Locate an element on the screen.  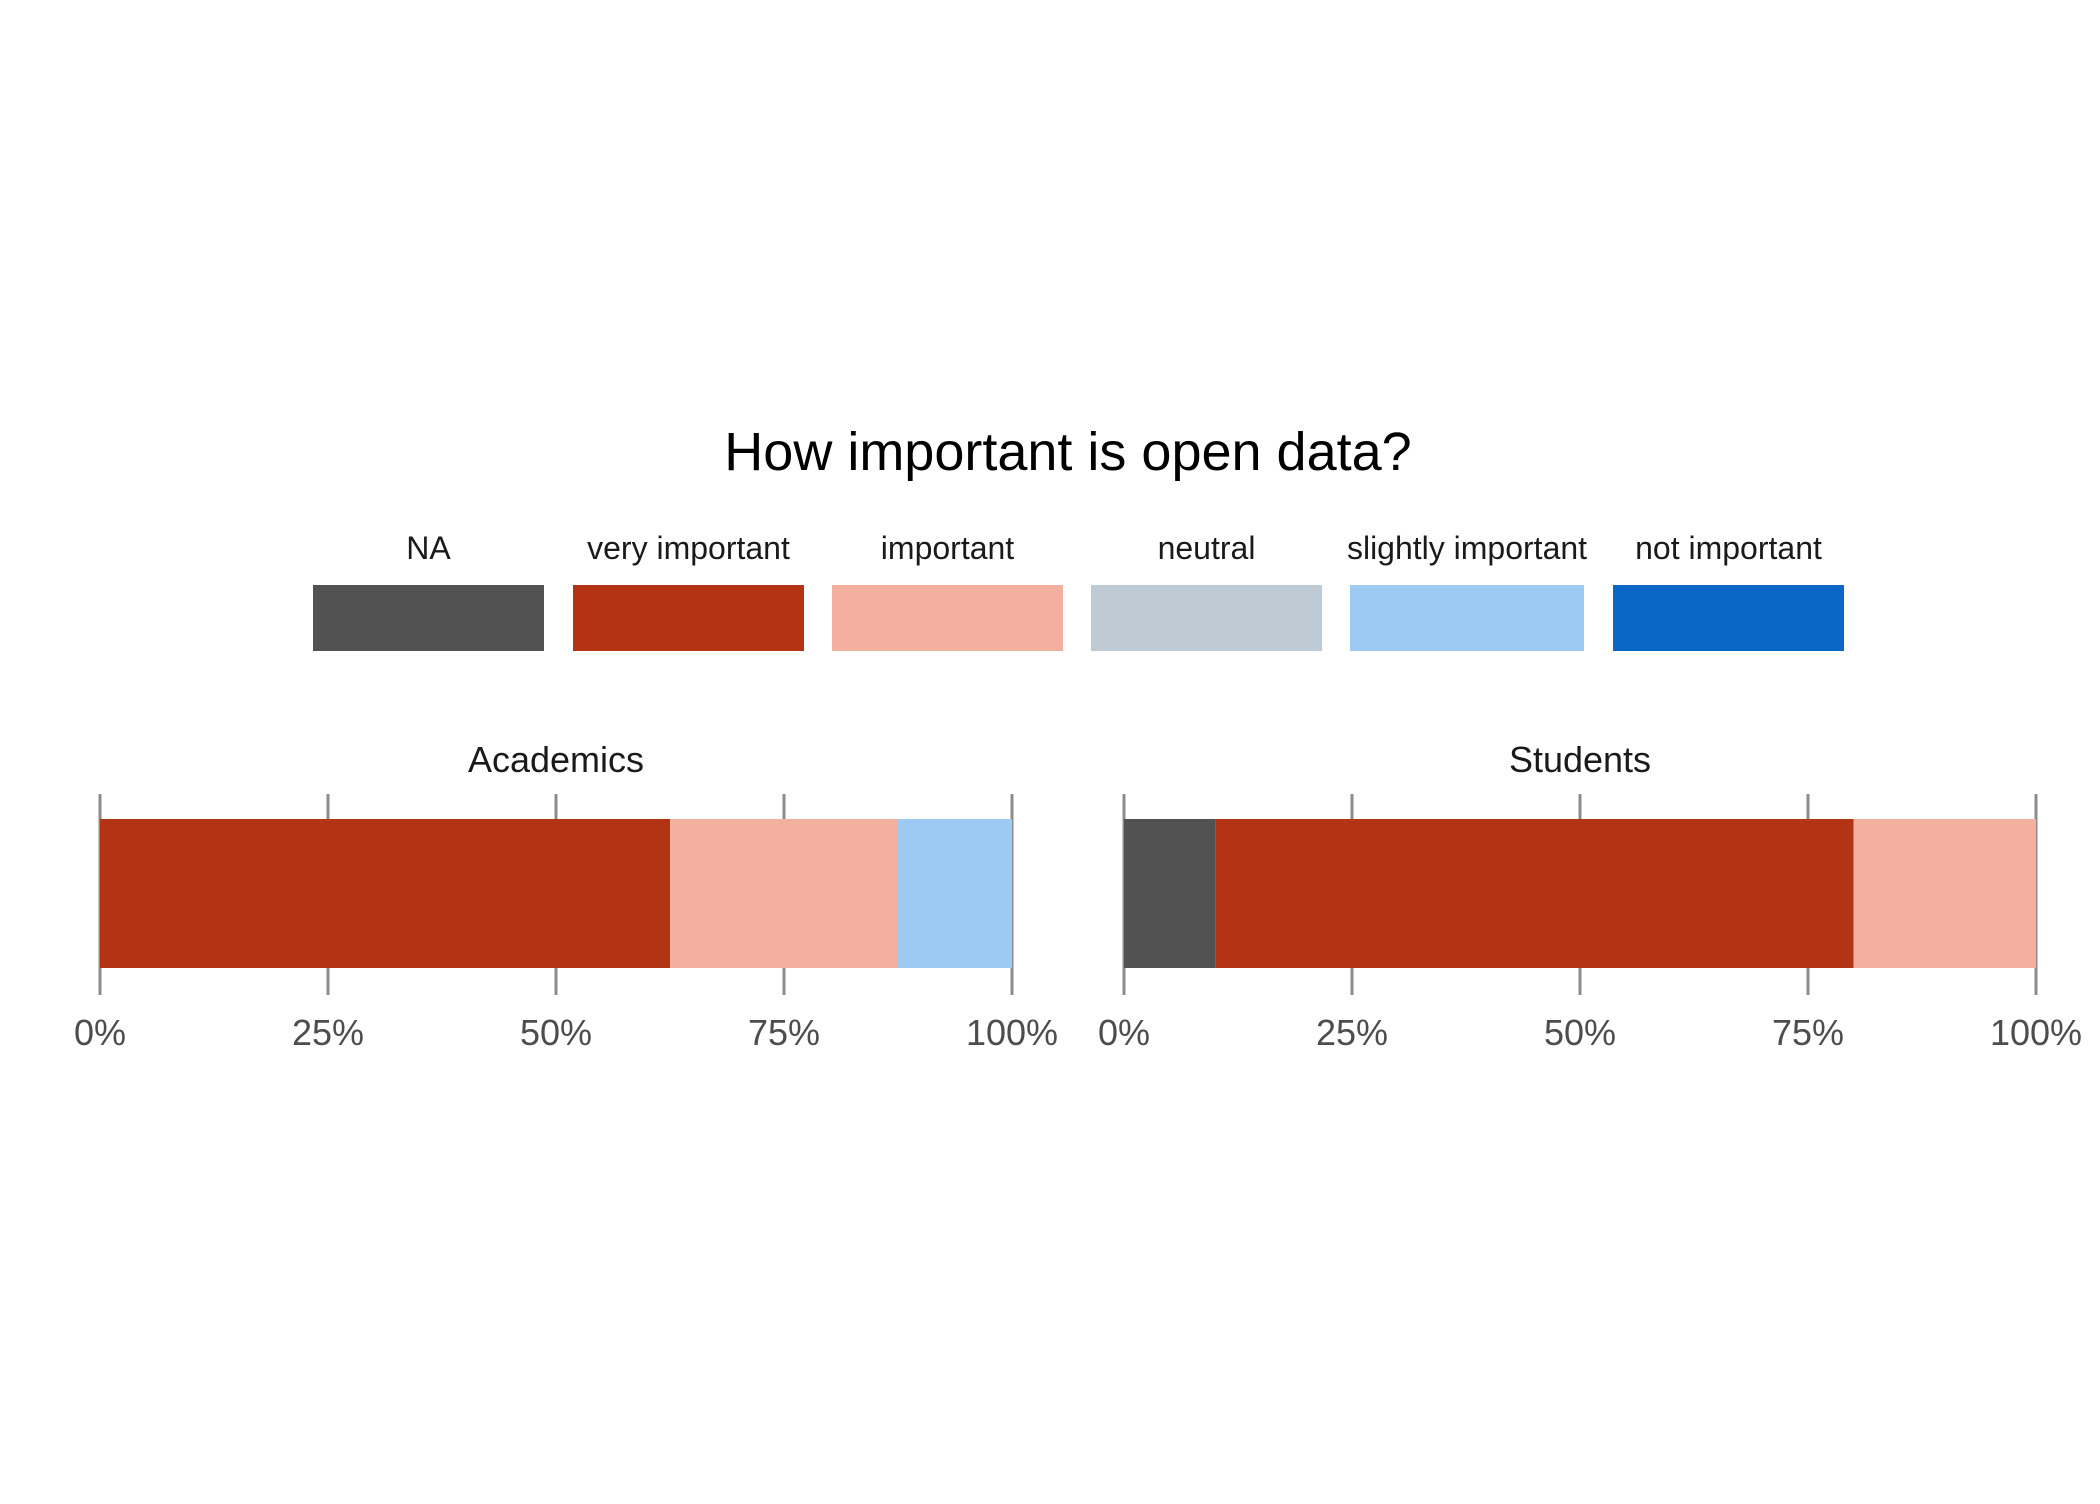
tick-label-academics-1: 25% is located at coordinates (328, 1032).